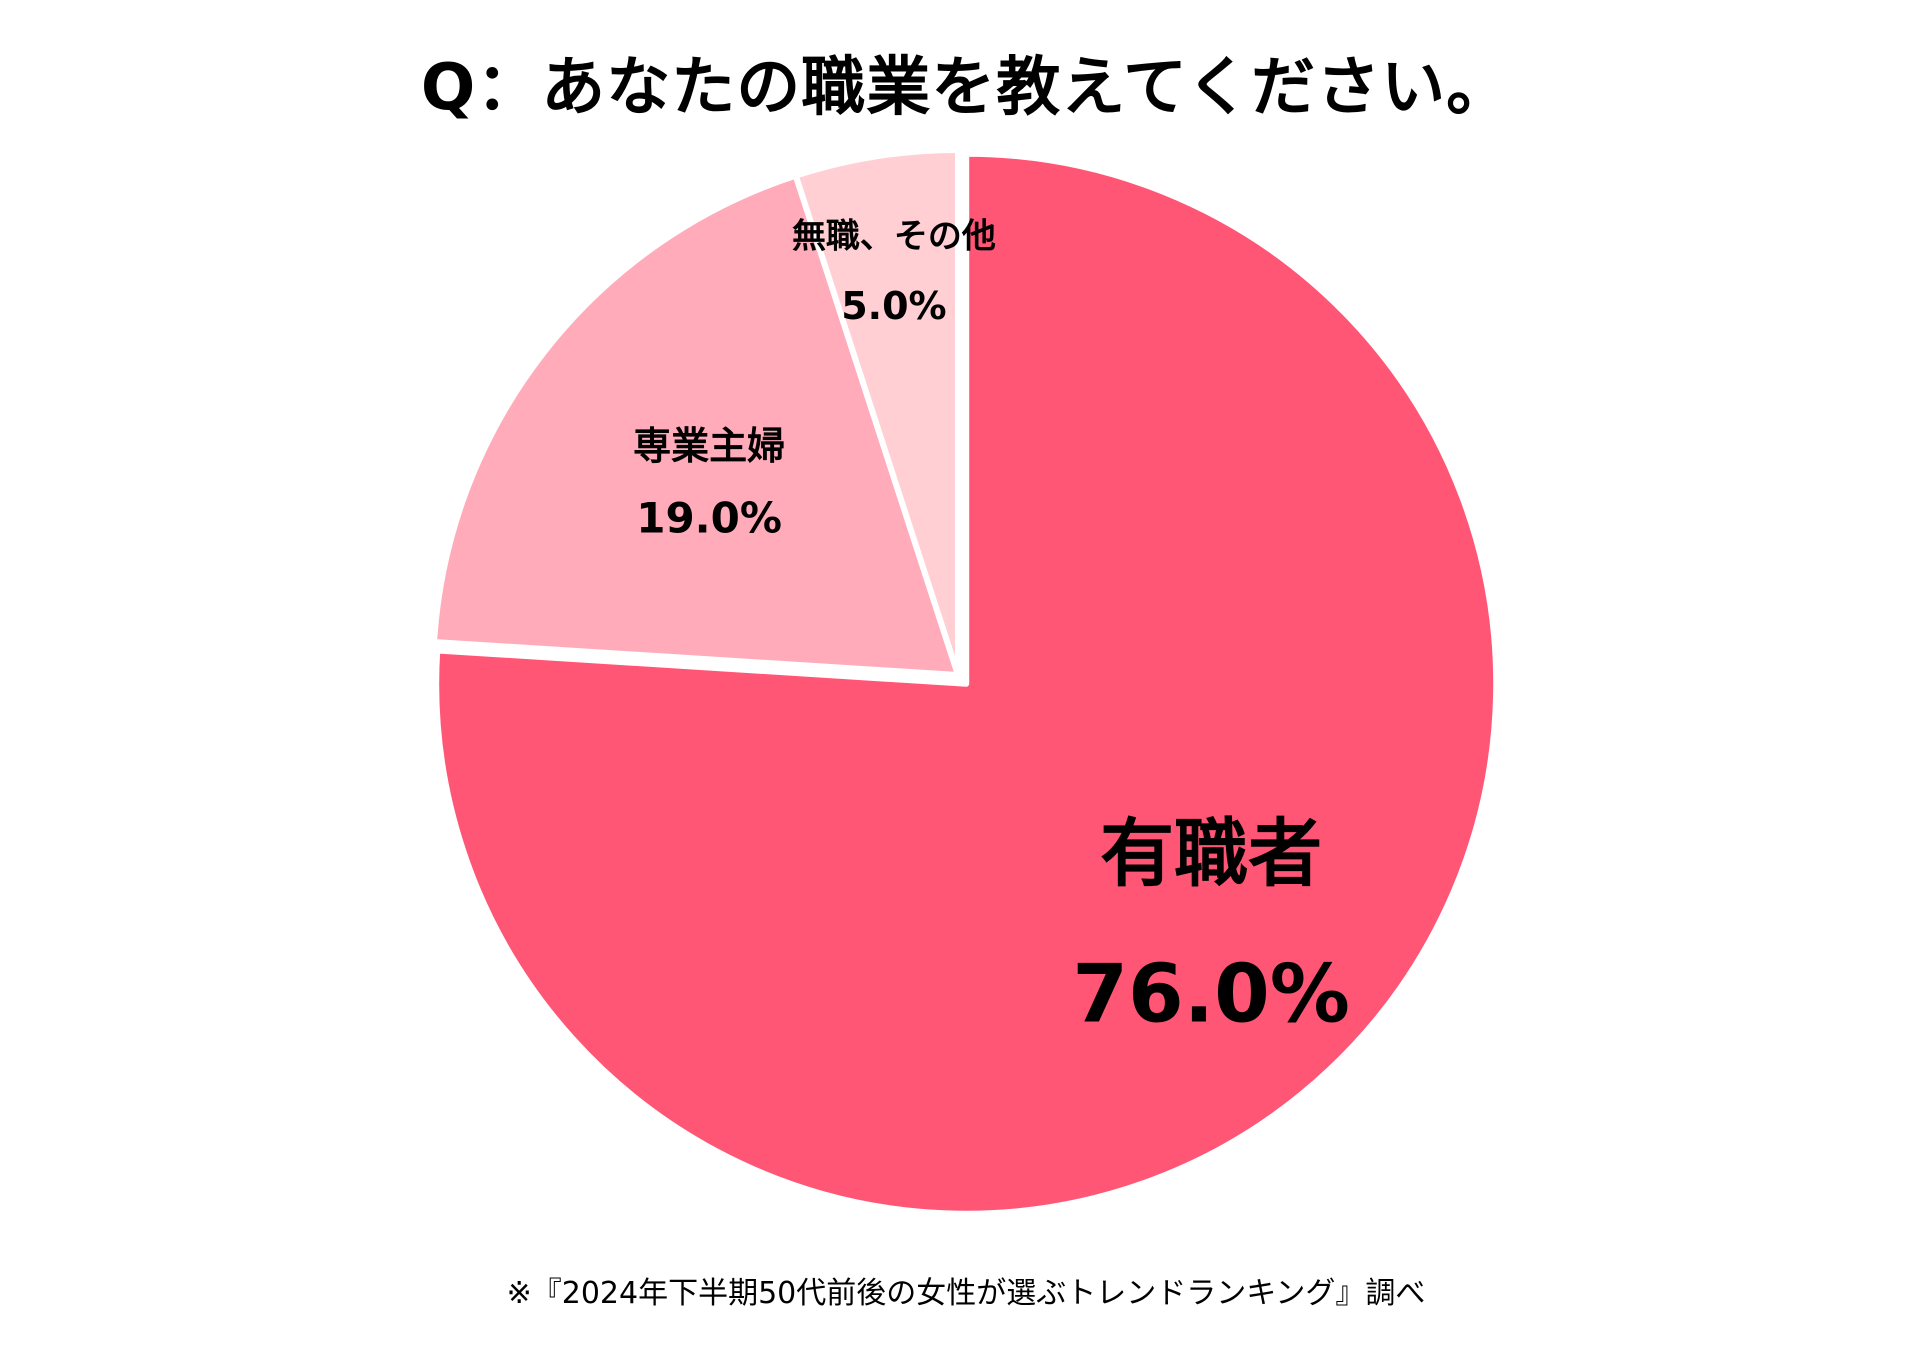 This screenshot has height=1350, width=1932. Describe the element at coordinates (894, 236) in the screenshot. I see `slice-label-name: 無職、その他` at that location.